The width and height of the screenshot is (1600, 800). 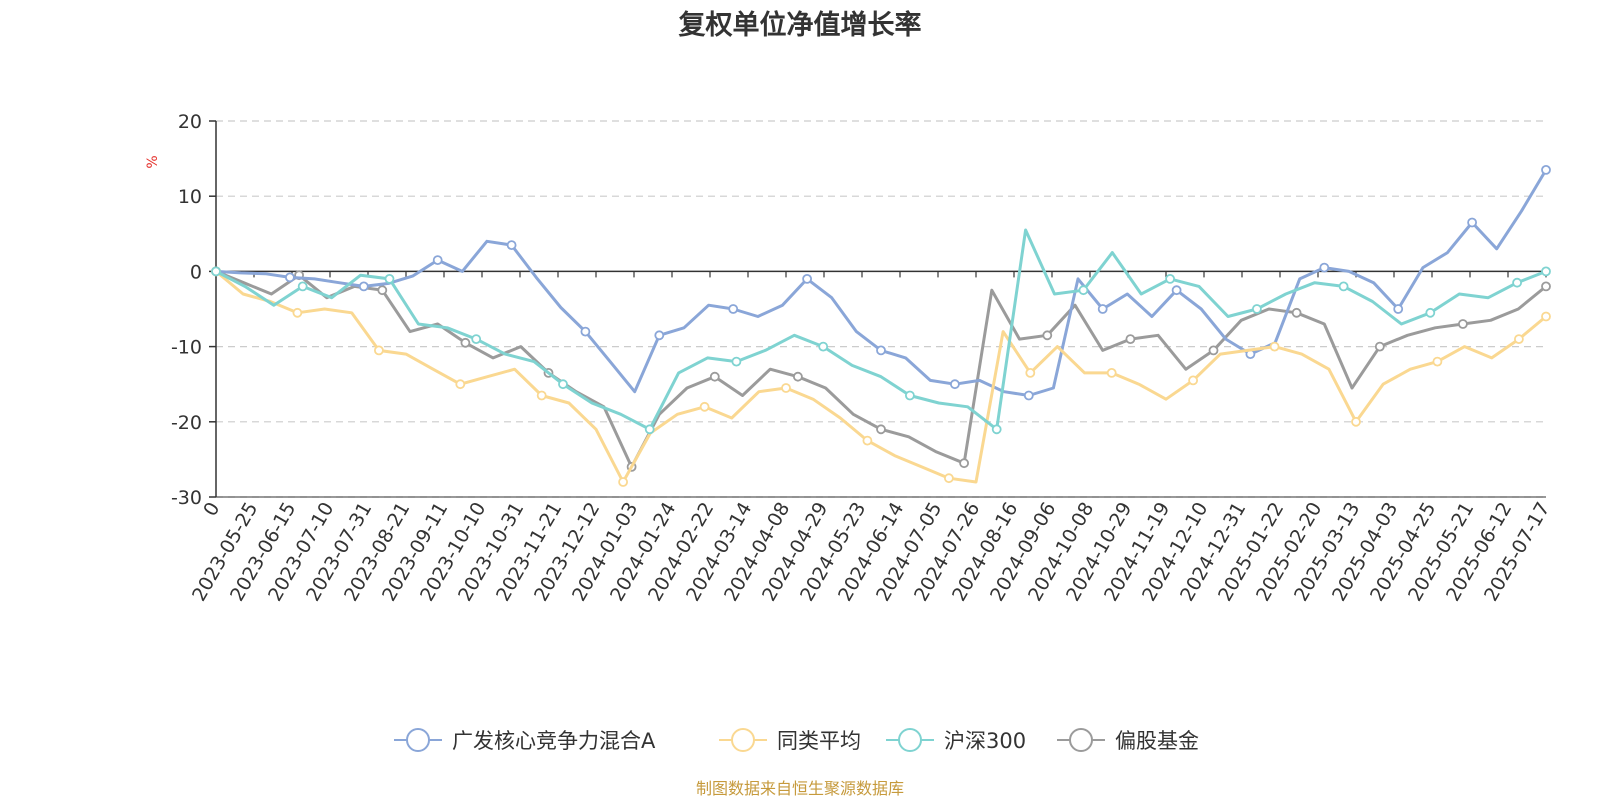 What do you see at coordinates (800, 788) in the screenshot?
I see `source-note: 制图数据来自恒生聚源数据库` at bounding box center [800, 788].